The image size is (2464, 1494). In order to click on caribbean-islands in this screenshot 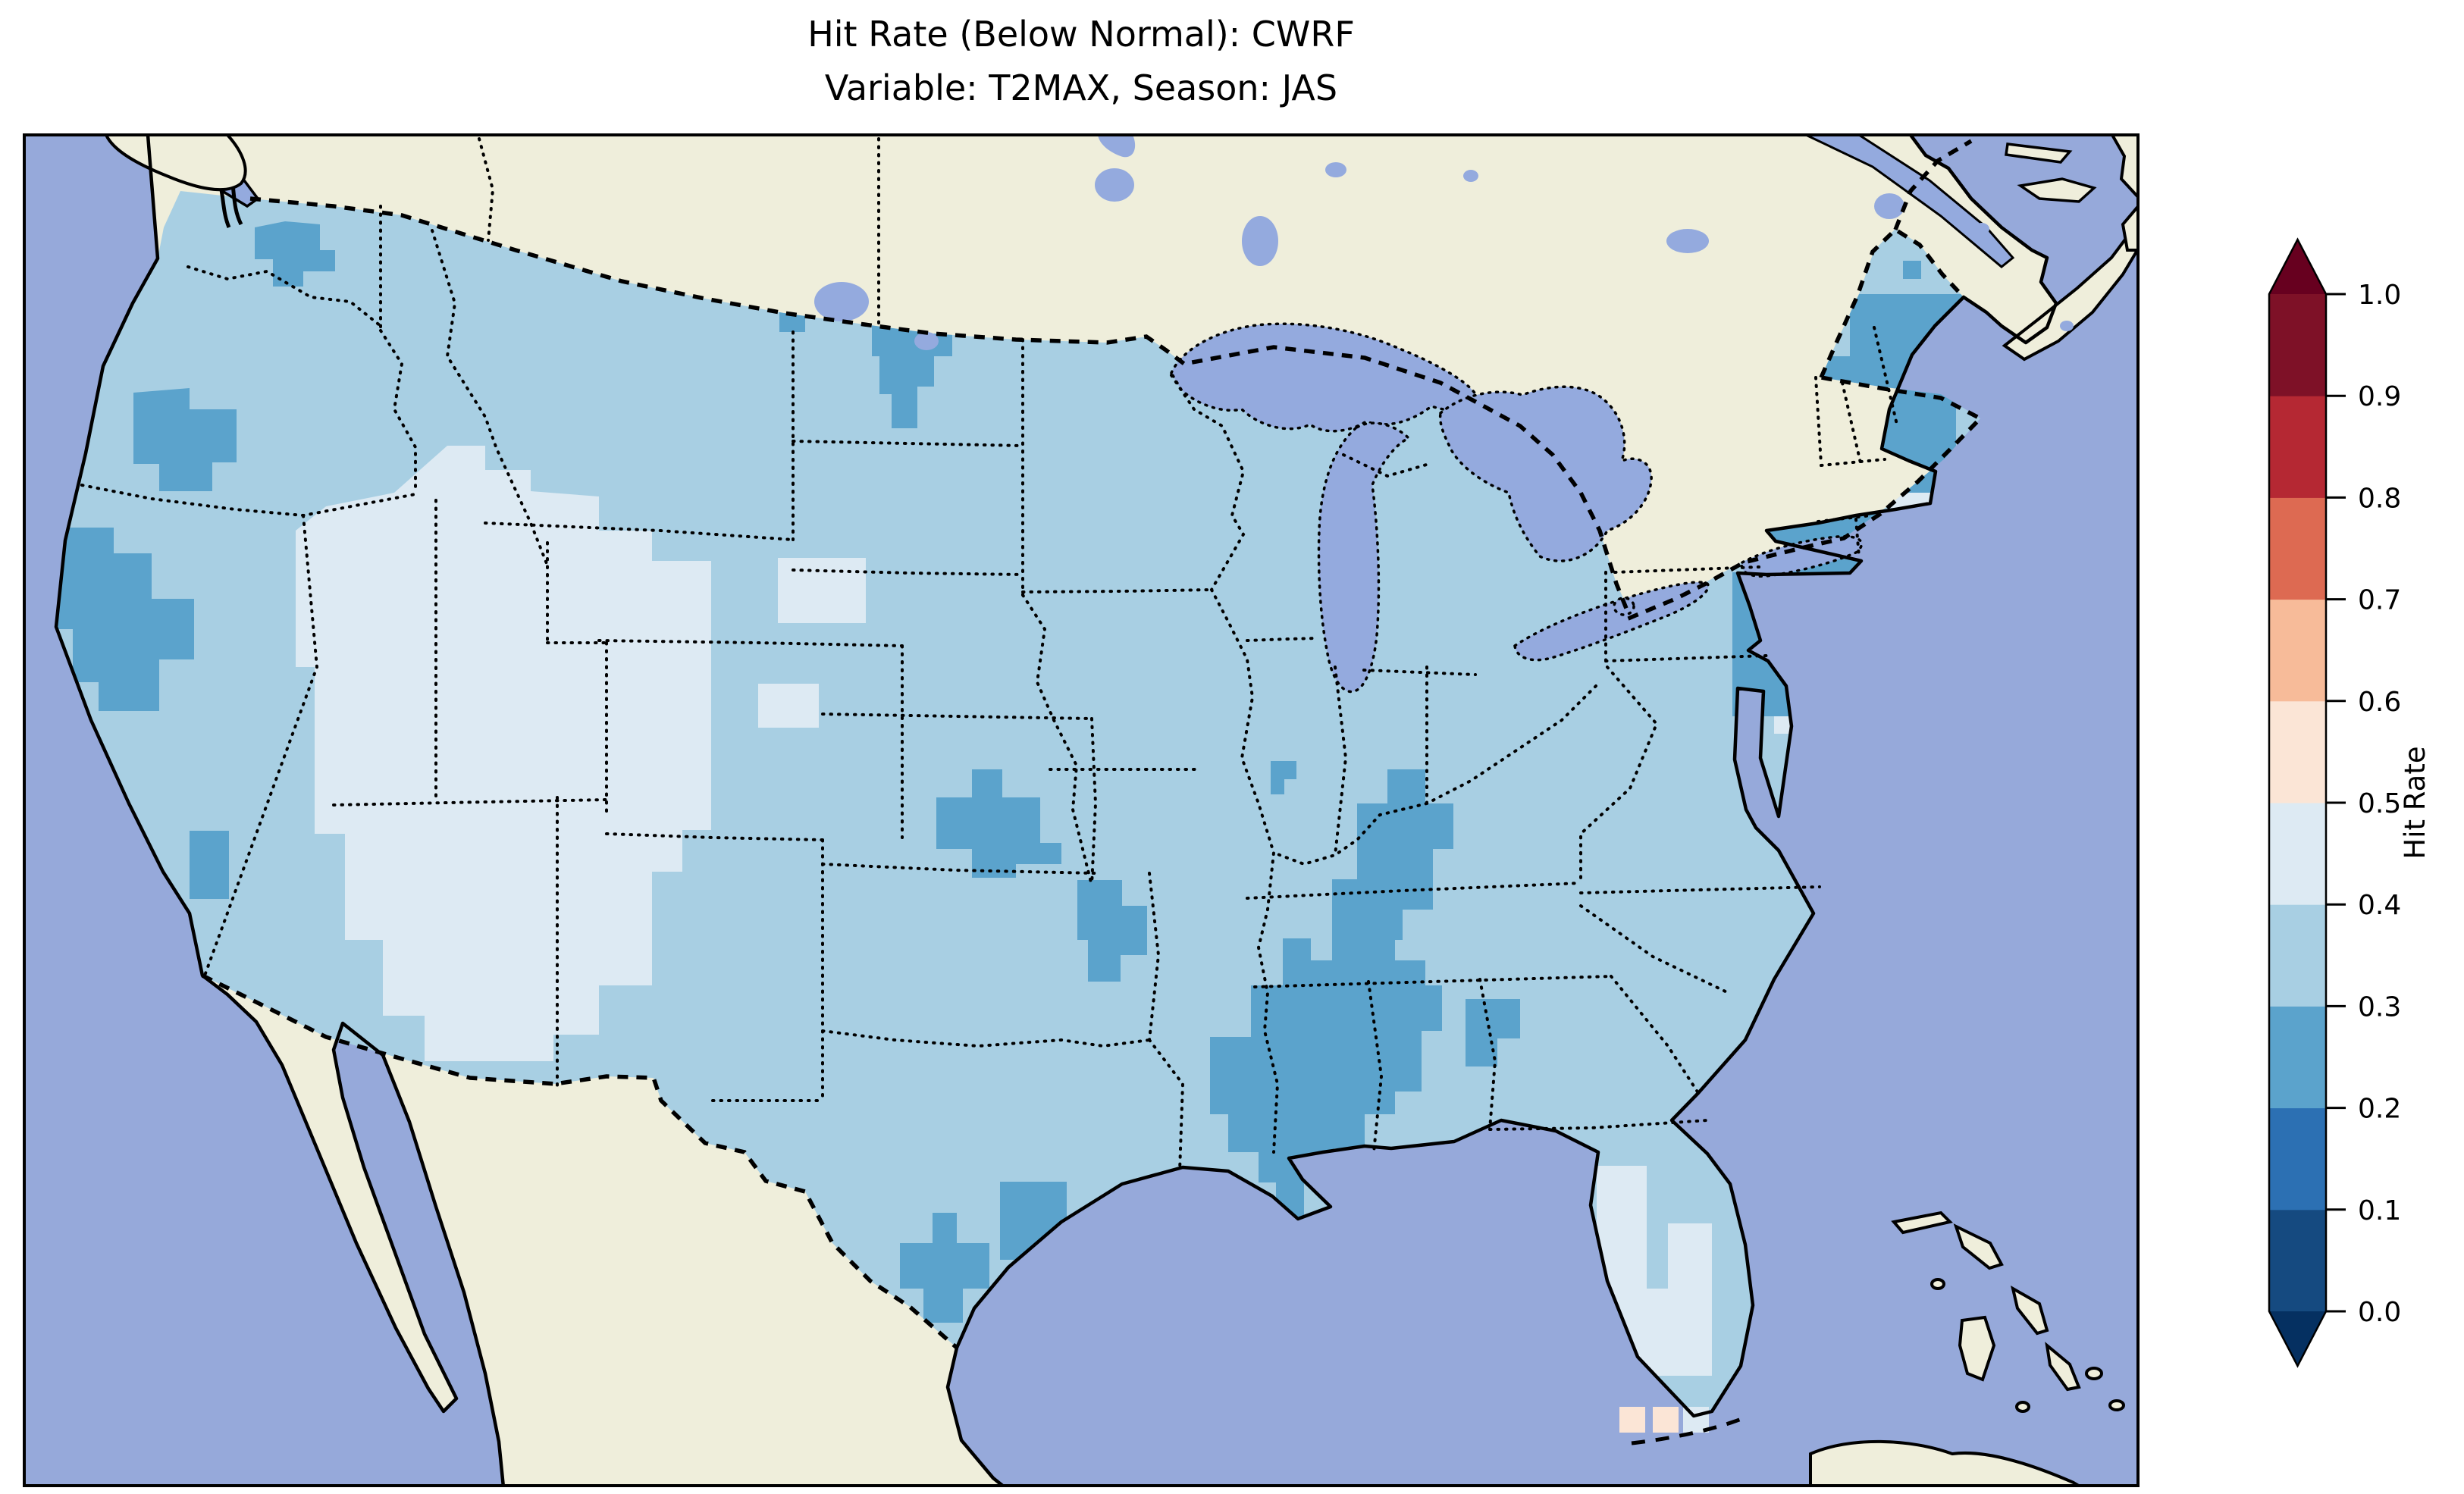, I will do `click(1967, 1348)`.